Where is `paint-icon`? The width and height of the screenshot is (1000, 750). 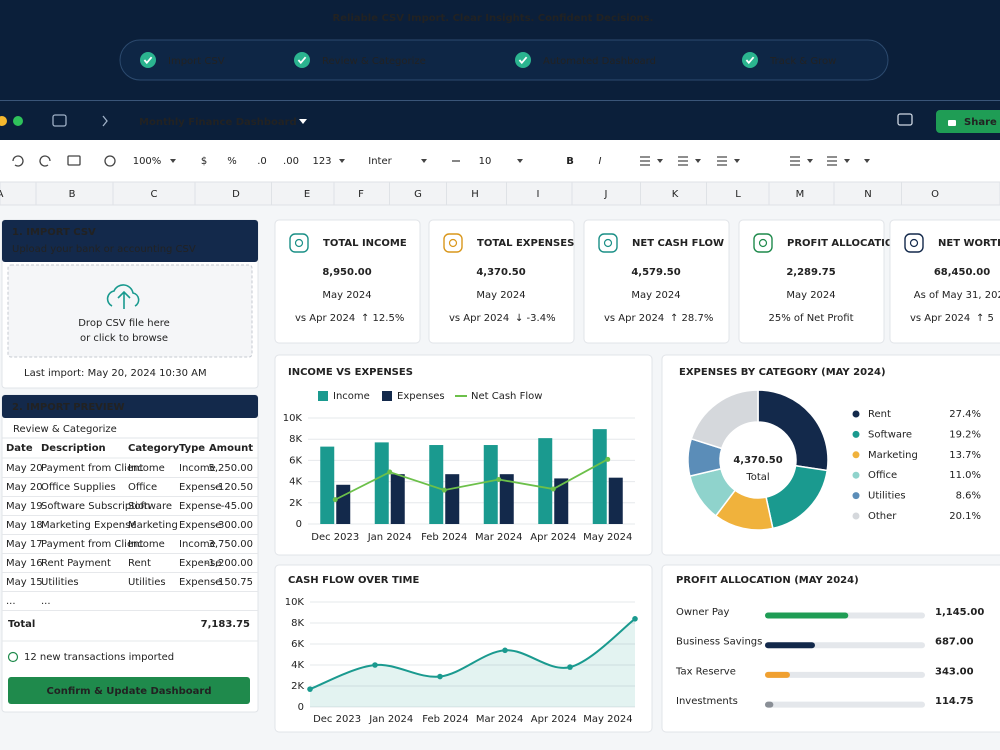
paint-icon is located at coordinates (110, 161).